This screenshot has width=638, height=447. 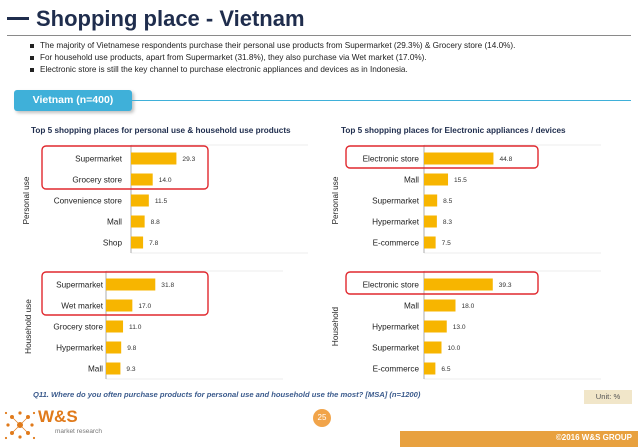 What do you see at coordinates (335, 326) in the screenshot?
I see `group-label: Household` at bounding box center [335, 326].